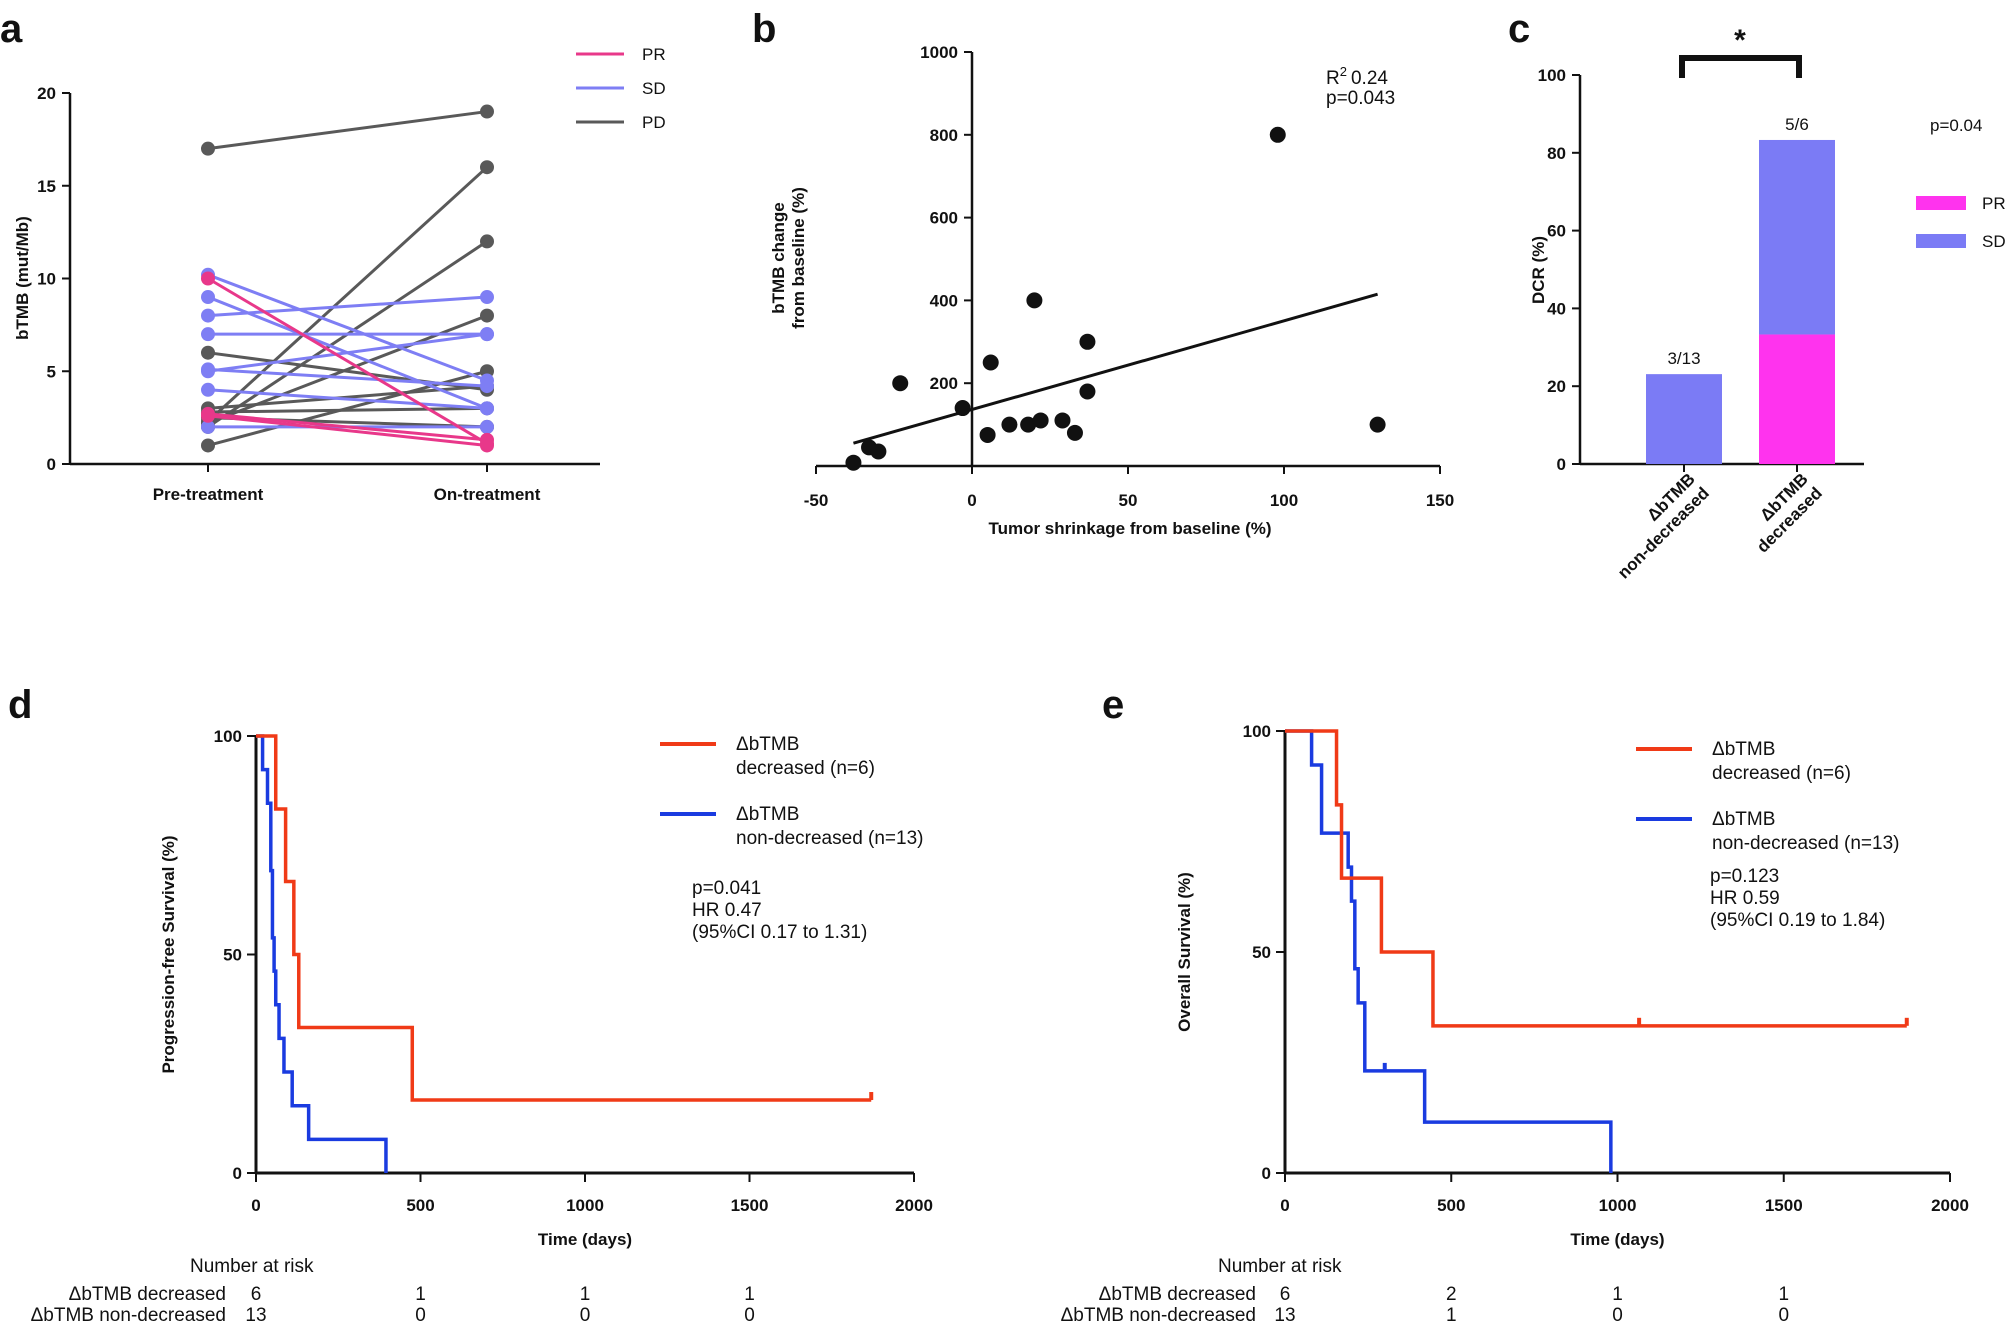 Image resolution: width=2006 pixels, height=1328 pixels. Describe the element at coordinates (1333, 78) in the screenshot. I see `r2-text: R` at that location.